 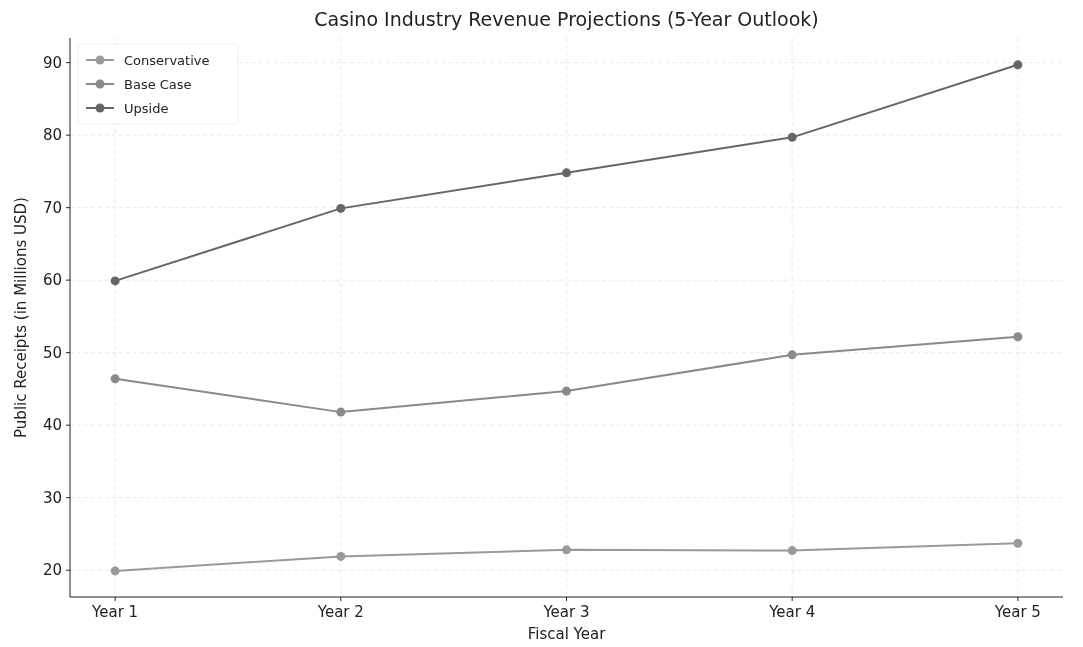 I want to click on x-axis-title: Fiscal Year, so click(x=567, y=634).